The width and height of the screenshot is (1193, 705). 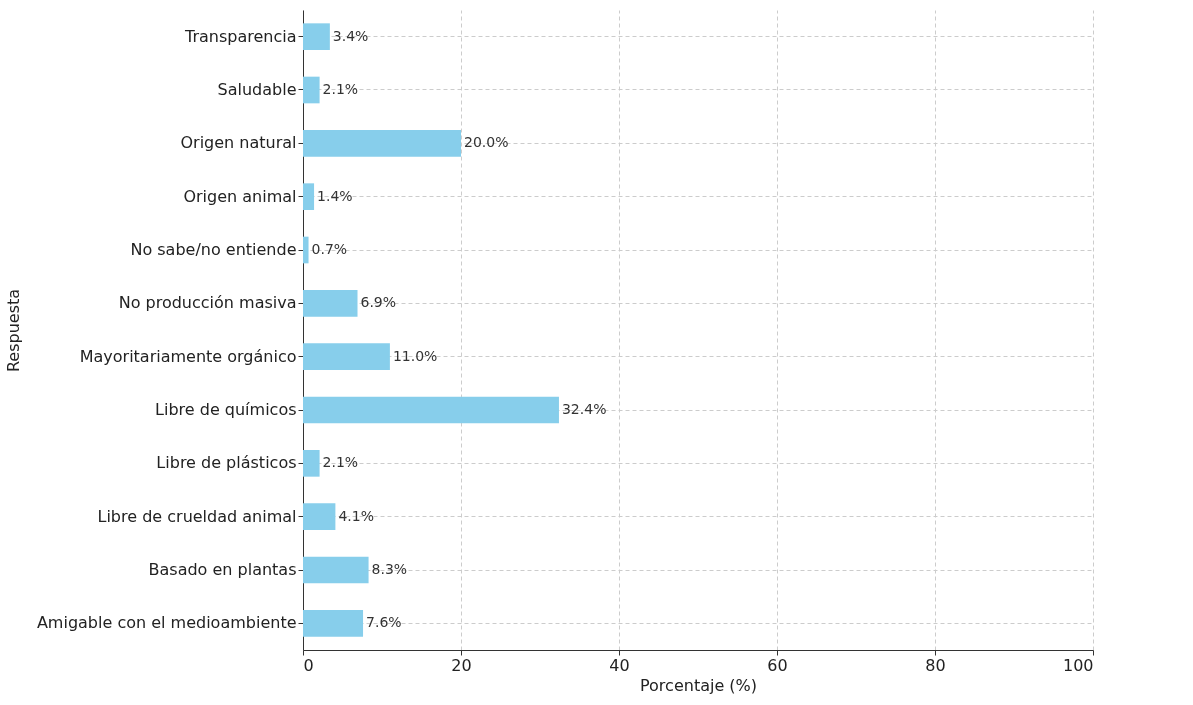 I want to click on x-axis-title: Porcentaje (%), so click(x=698, y=685).